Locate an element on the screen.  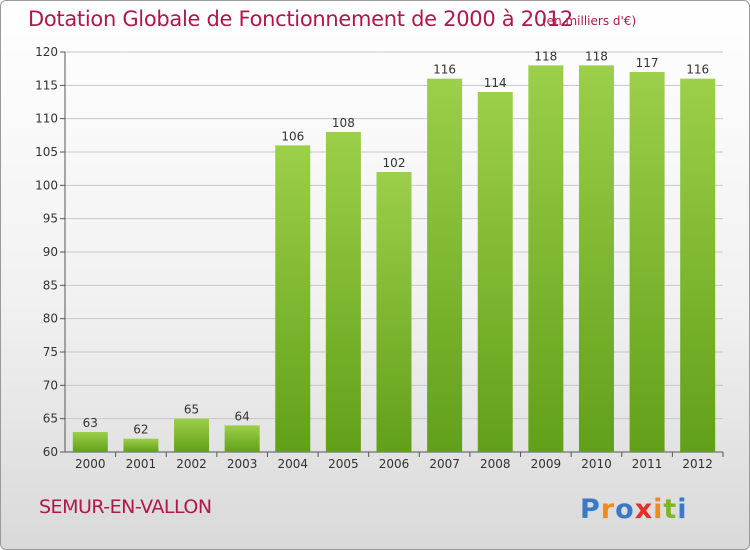
x-tick-label-2010: 2010 is located at coordinates (596, 464).